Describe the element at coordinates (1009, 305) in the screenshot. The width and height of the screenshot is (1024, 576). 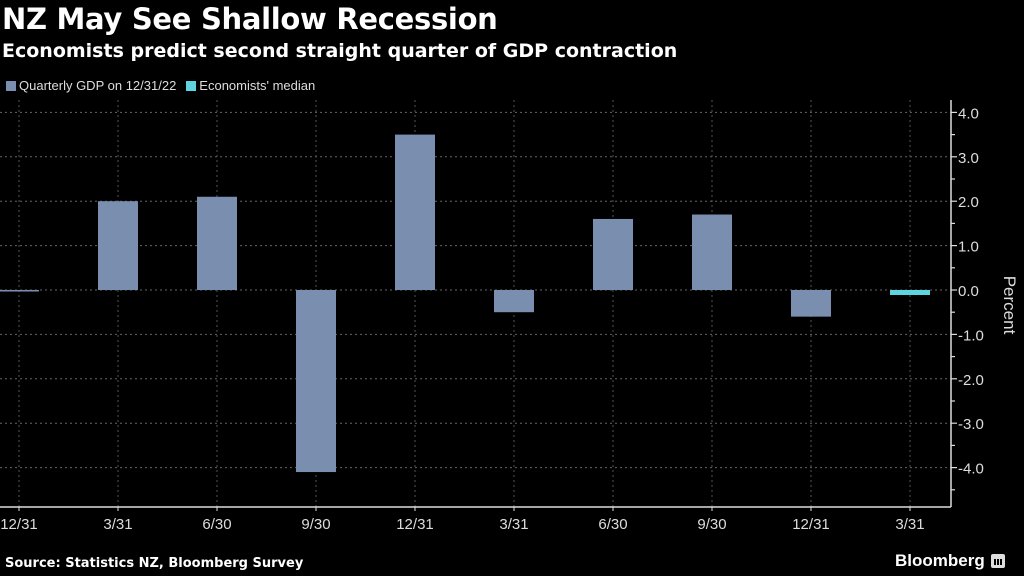
I see `y-axis-title: Percent` at that location.